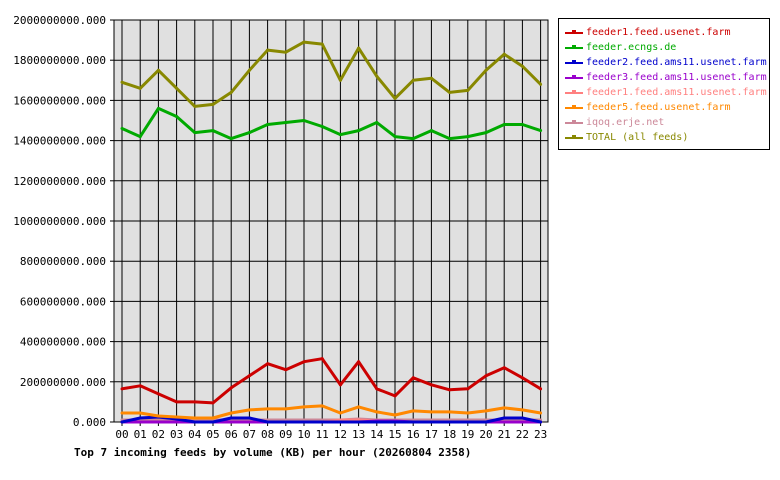 The width and height of the screenshot is (780, 480). What do you see at coordinates (158, 434) in the screenshot?
I see `x-tick-label: 02` at bounding box center [158, 434].